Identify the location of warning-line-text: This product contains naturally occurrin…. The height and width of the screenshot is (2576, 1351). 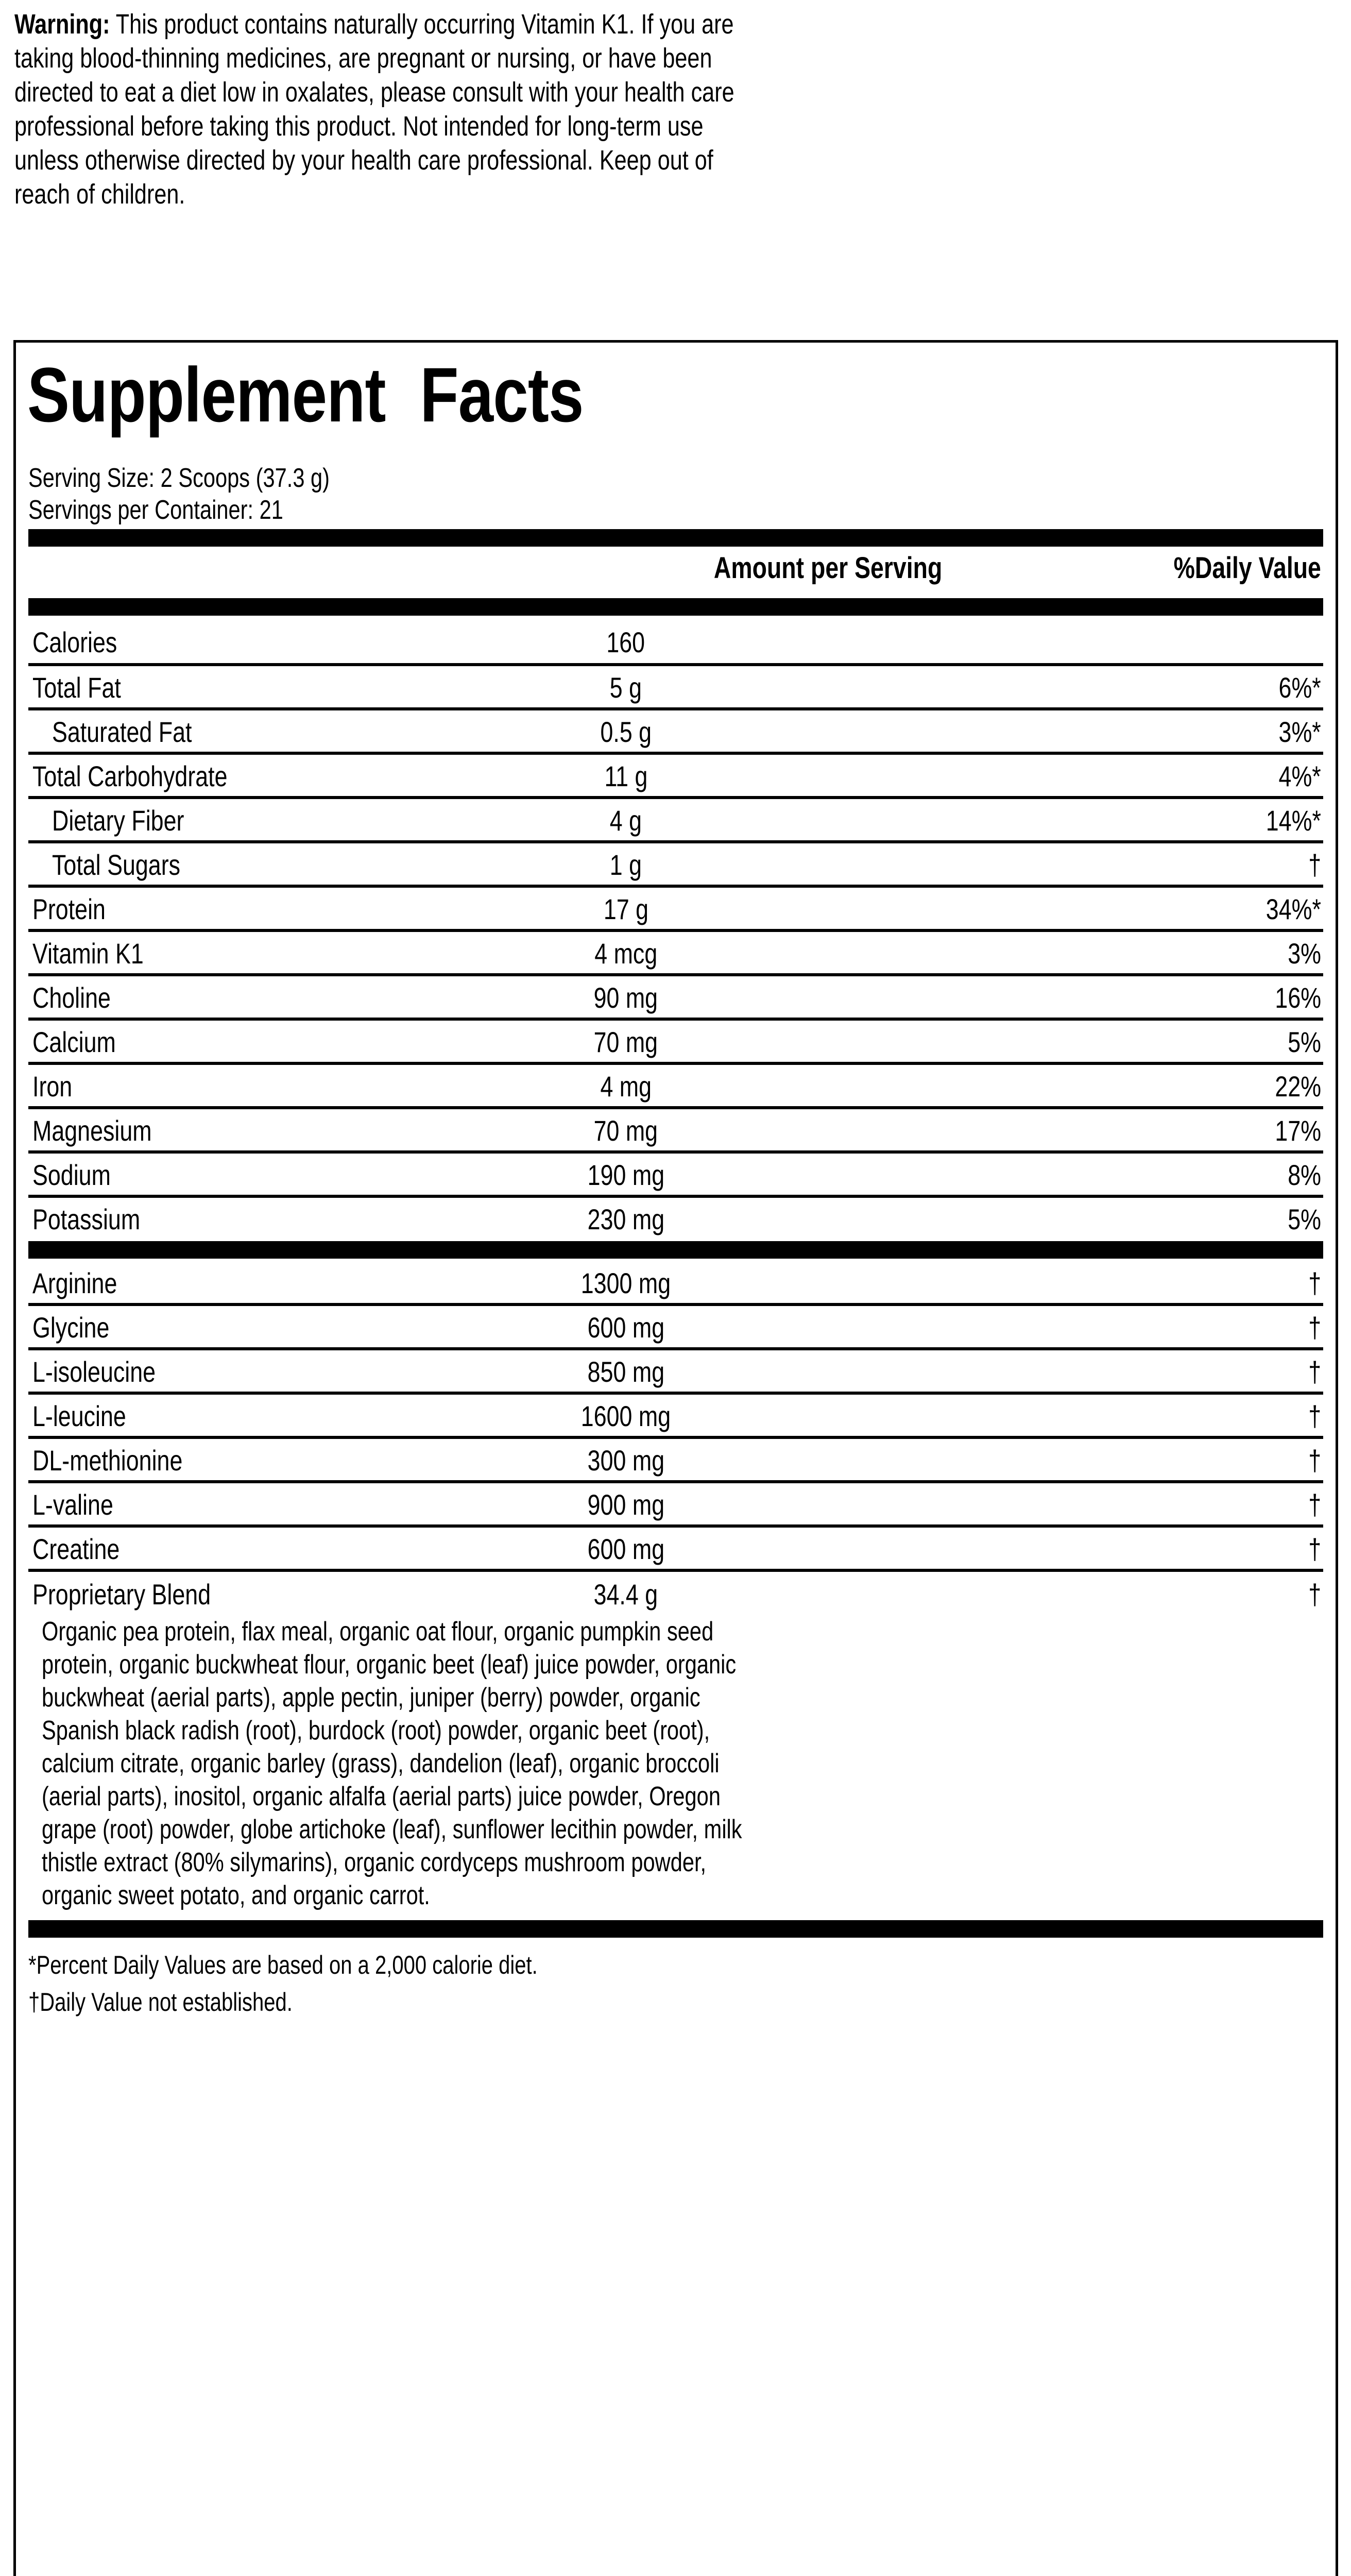
(422, 24).